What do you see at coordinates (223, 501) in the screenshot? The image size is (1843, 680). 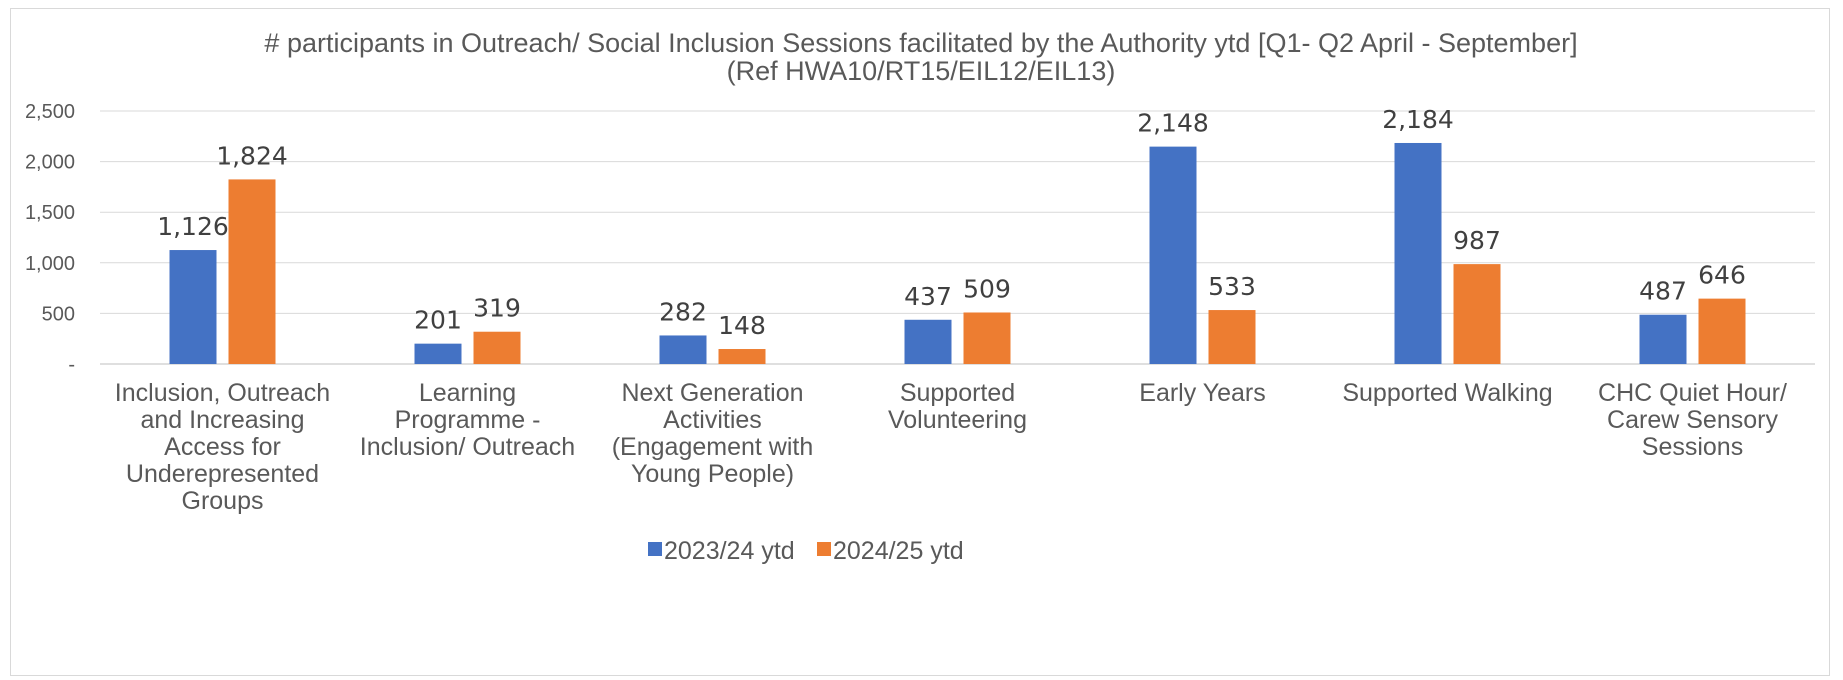 I see `category-label-line: Groups` at bounding box center [223, 501].